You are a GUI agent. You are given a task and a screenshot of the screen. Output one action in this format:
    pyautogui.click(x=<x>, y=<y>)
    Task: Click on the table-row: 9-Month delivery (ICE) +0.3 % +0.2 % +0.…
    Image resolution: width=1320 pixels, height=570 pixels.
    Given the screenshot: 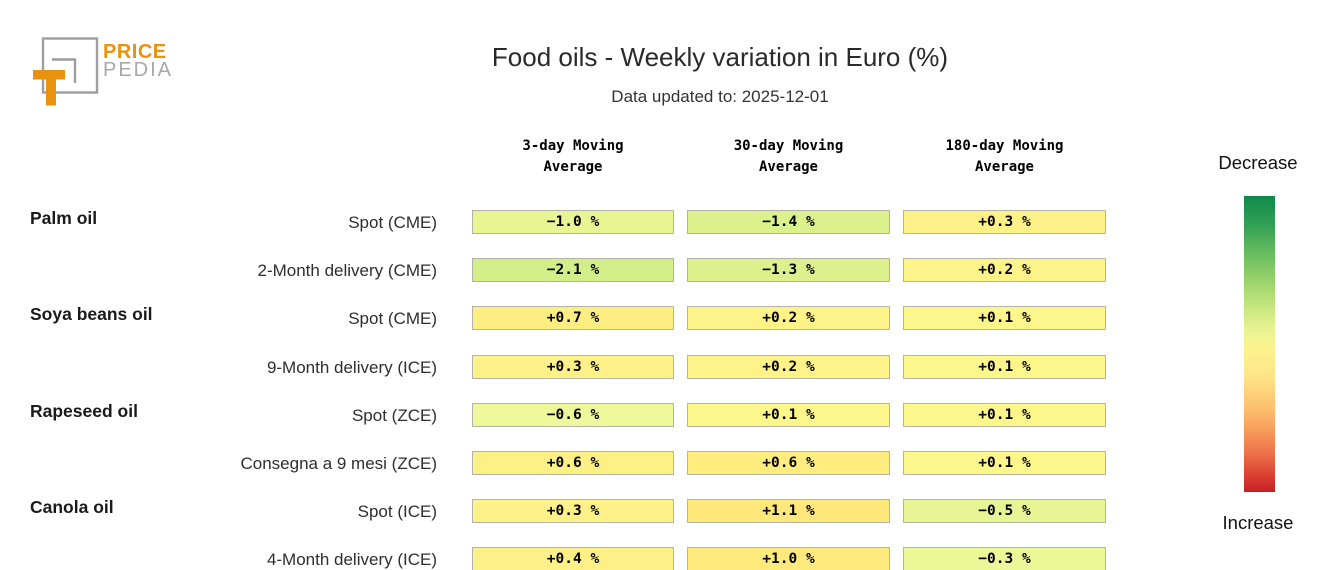 What is the action you would take?
    pyautogui.click(x=660, y=367)
    